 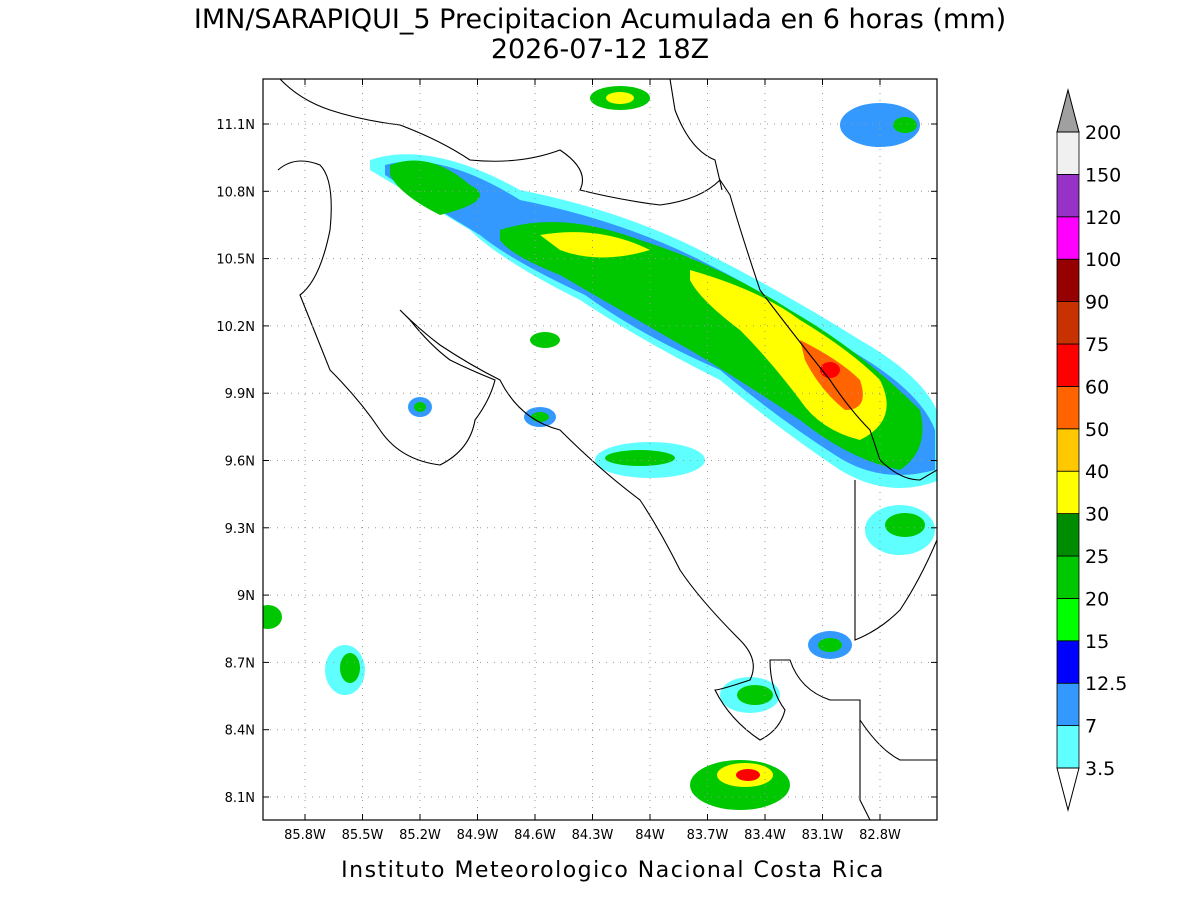 I want to click on colorbar: 3.5 7 12.5 15 20 25 30 40 50 60 75 90 100 120 150 200, so click(x=1091, y=450).